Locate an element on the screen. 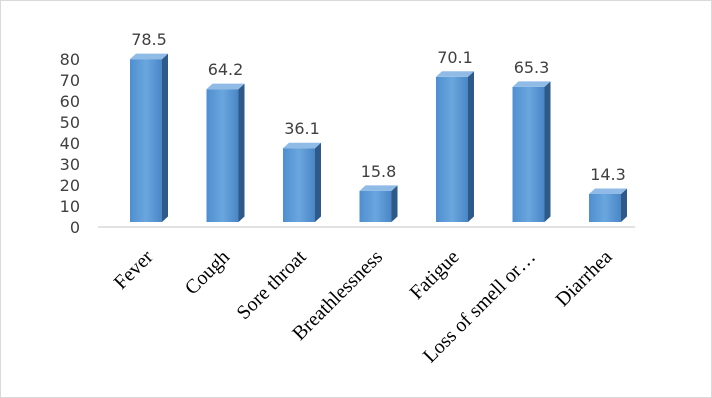 This screenshot has height=398, width=712. y-tick-label: 10 is located at coordinates (70, 206).